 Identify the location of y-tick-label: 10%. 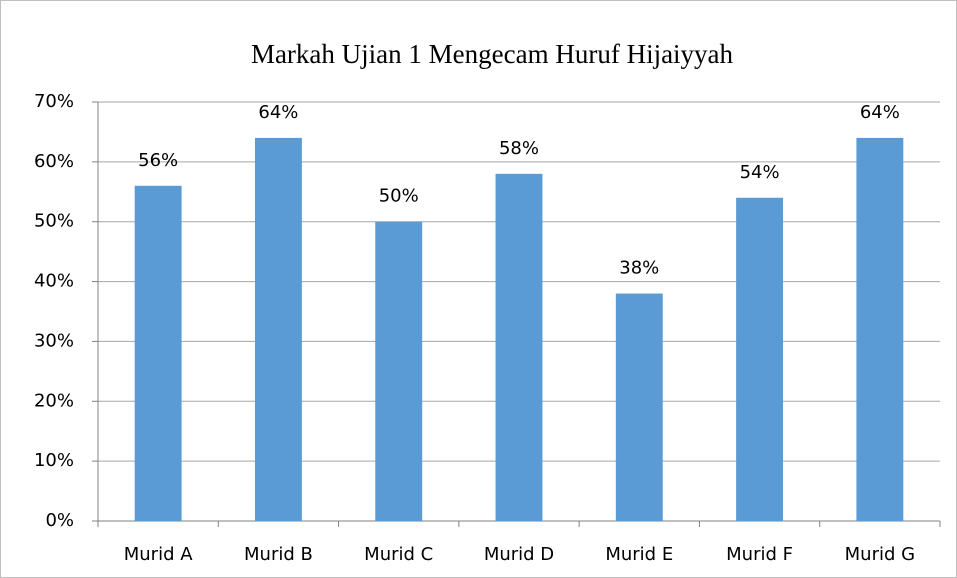
(54, 460).